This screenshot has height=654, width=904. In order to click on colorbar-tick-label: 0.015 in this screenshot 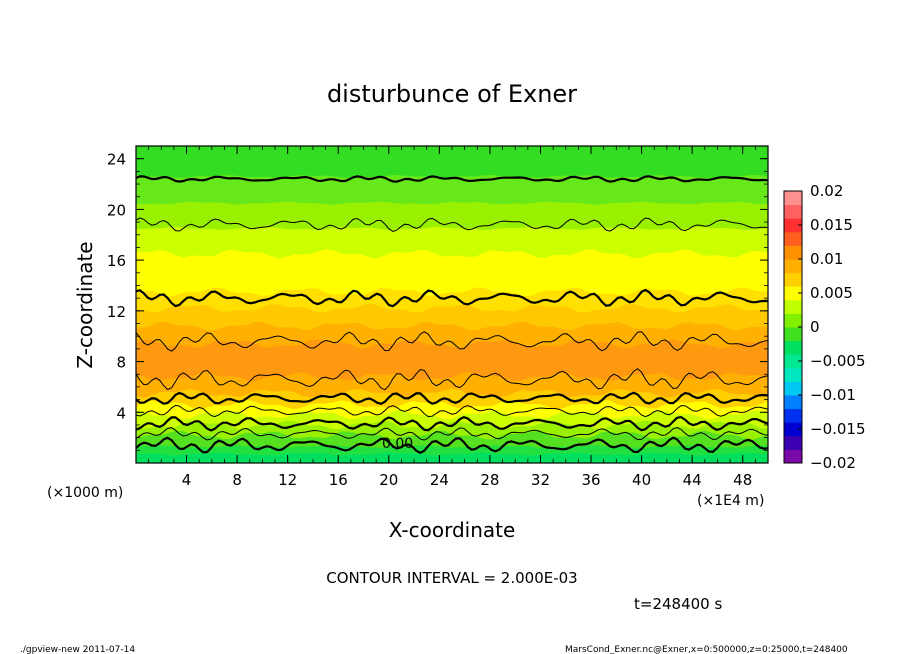, I will do `click(831, 225)`.